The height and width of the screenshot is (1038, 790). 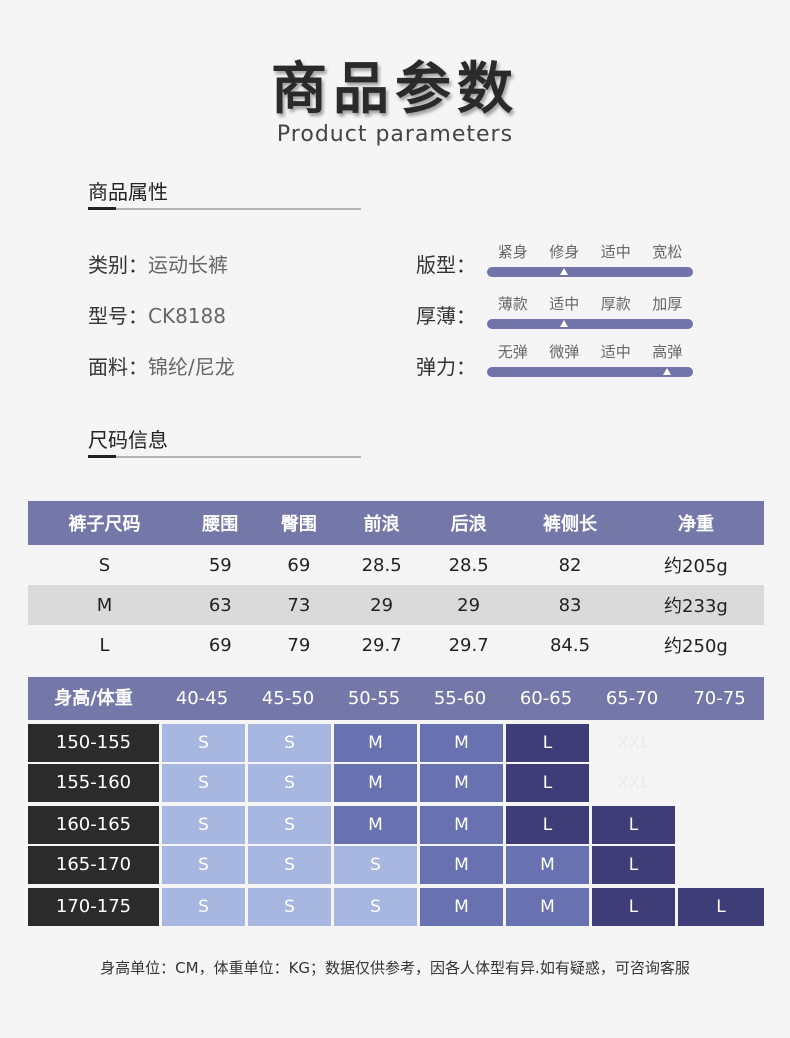 I want to click on table-cell: L, so click(x=104, y=645).